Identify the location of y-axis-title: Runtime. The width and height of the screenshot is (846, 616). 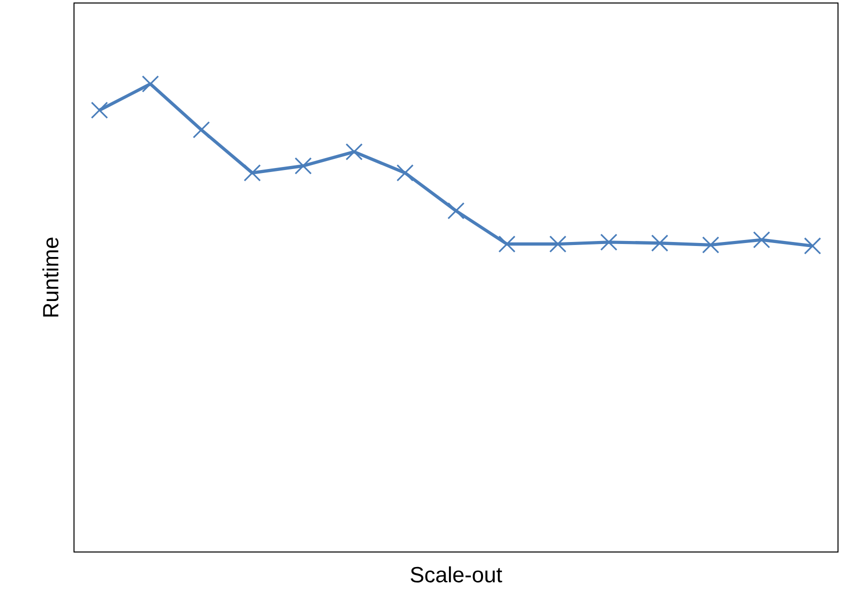
(50, 277).